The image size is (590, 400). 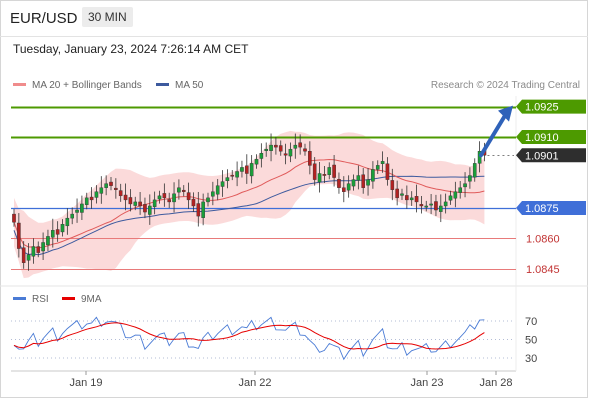 I want to click on rsi-tick-label: 70, so click(x=531, y=322).